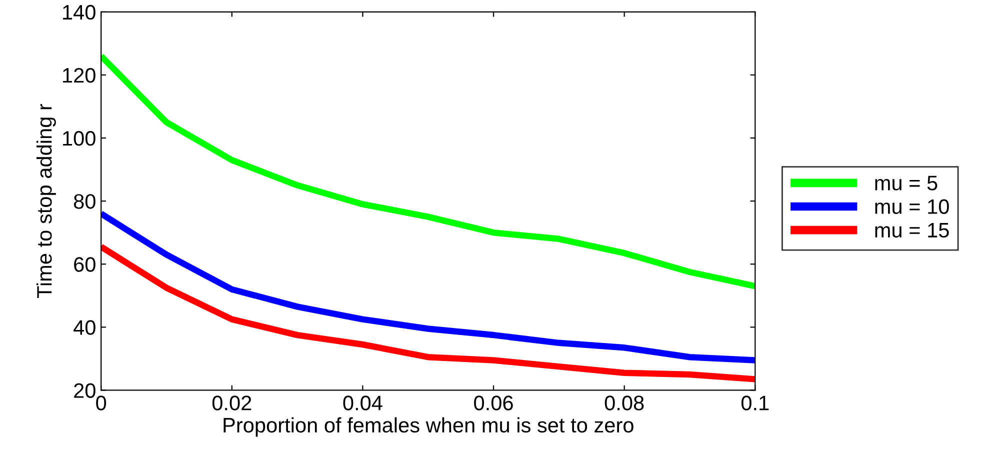 Image resolution: width=991 pixels, height=458 pixels. Describe the element at coordinates (46, 201) in the screenshot. I see `y-axis-title: Time to stop adding r` at that location.